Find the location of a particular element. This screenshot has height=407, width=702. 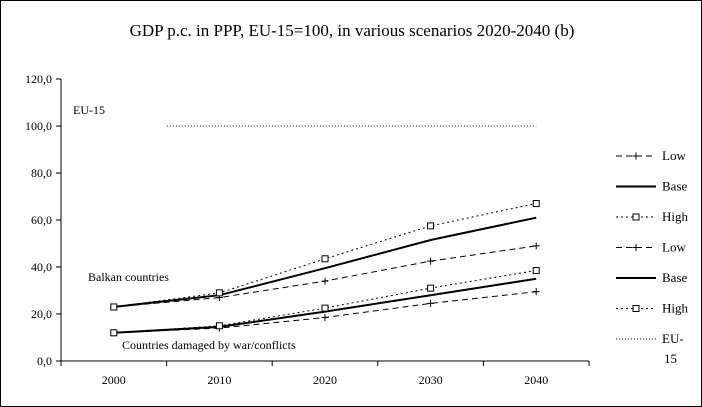

annotation-war-conflicts: Countries damaged by war/conflicts is located at coordinates (209, 345).